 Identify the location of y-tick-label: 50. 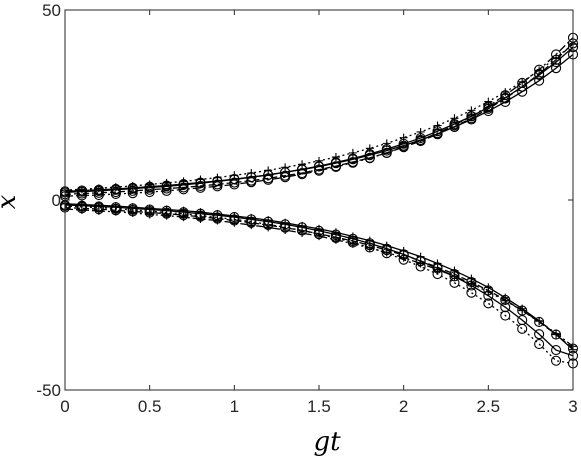
(51, 10).